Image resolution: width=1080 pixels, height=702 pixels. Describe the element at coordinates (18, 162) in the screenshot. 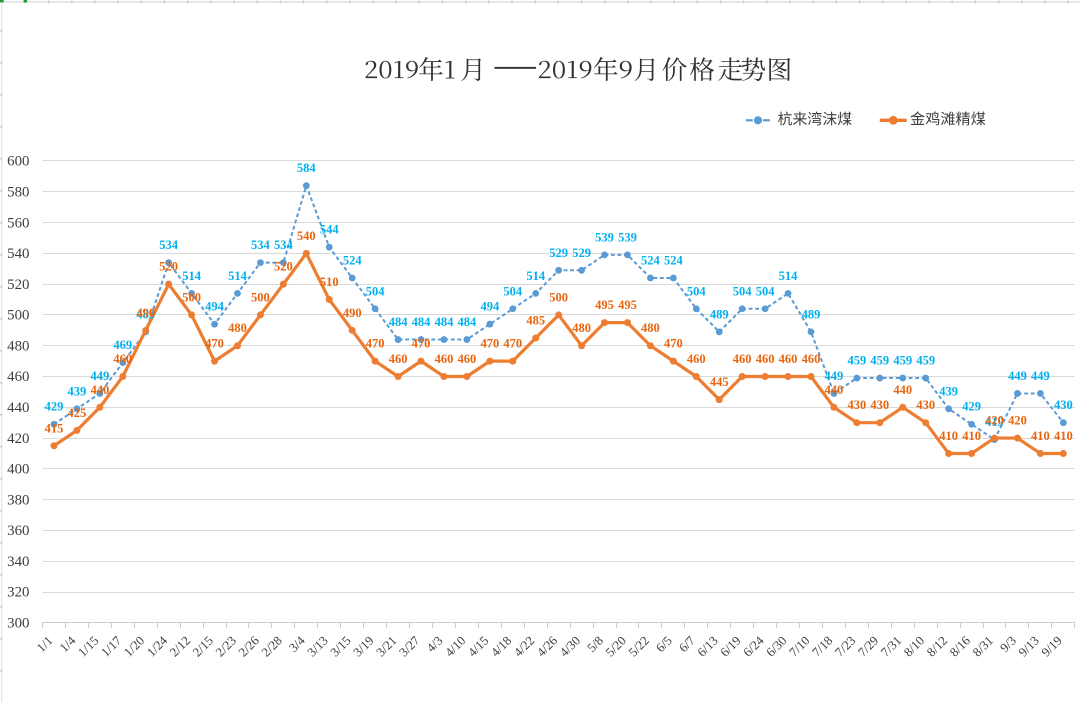

I see `svg-text: 600` at that location.